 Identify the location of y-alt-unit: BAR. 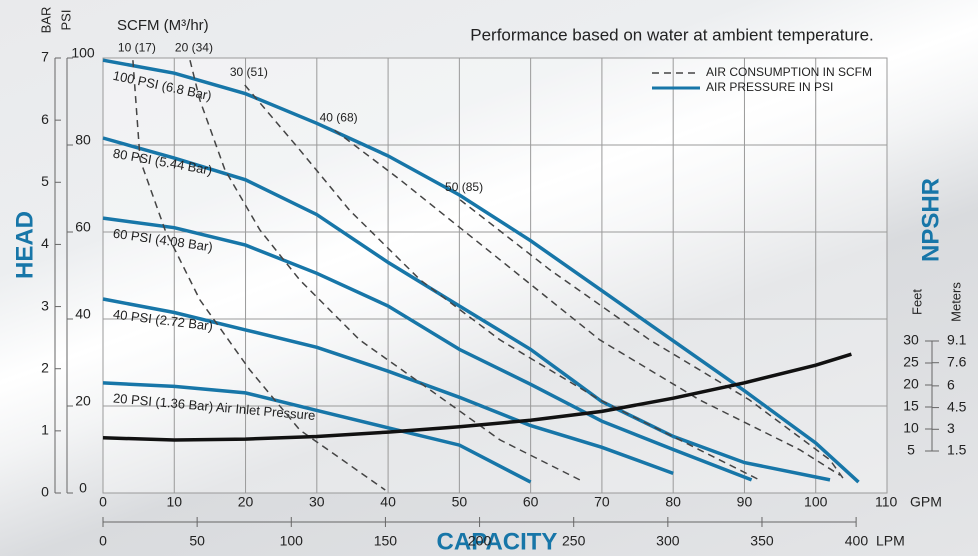
(45, 20).